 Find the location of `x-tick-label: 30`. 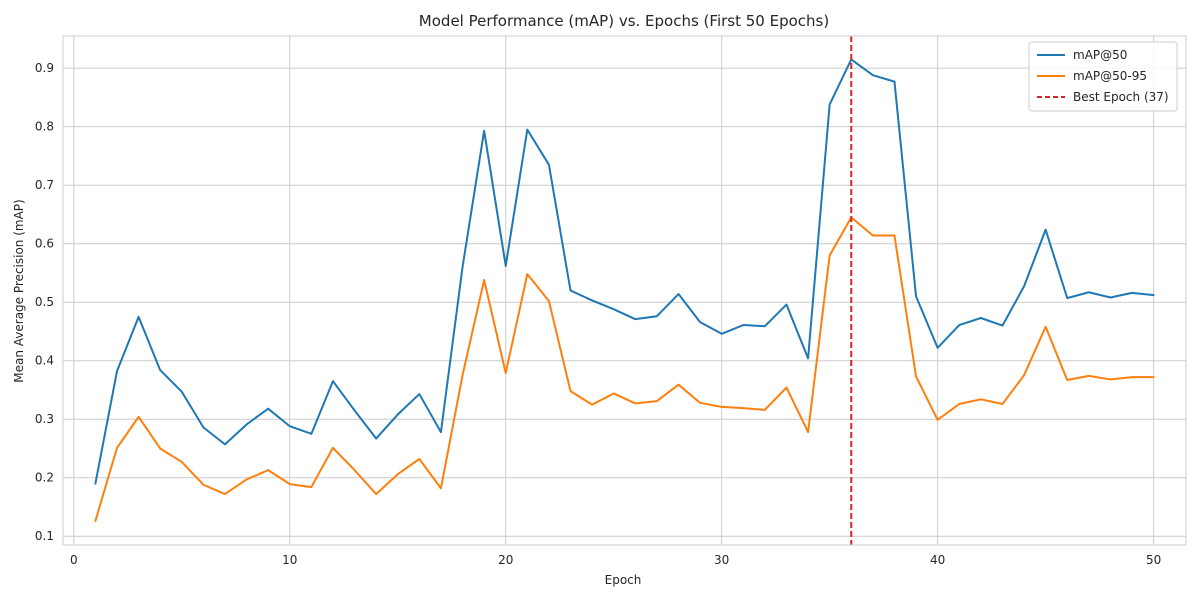

x-tick-label: 30 is located at coordinates (721, 560).